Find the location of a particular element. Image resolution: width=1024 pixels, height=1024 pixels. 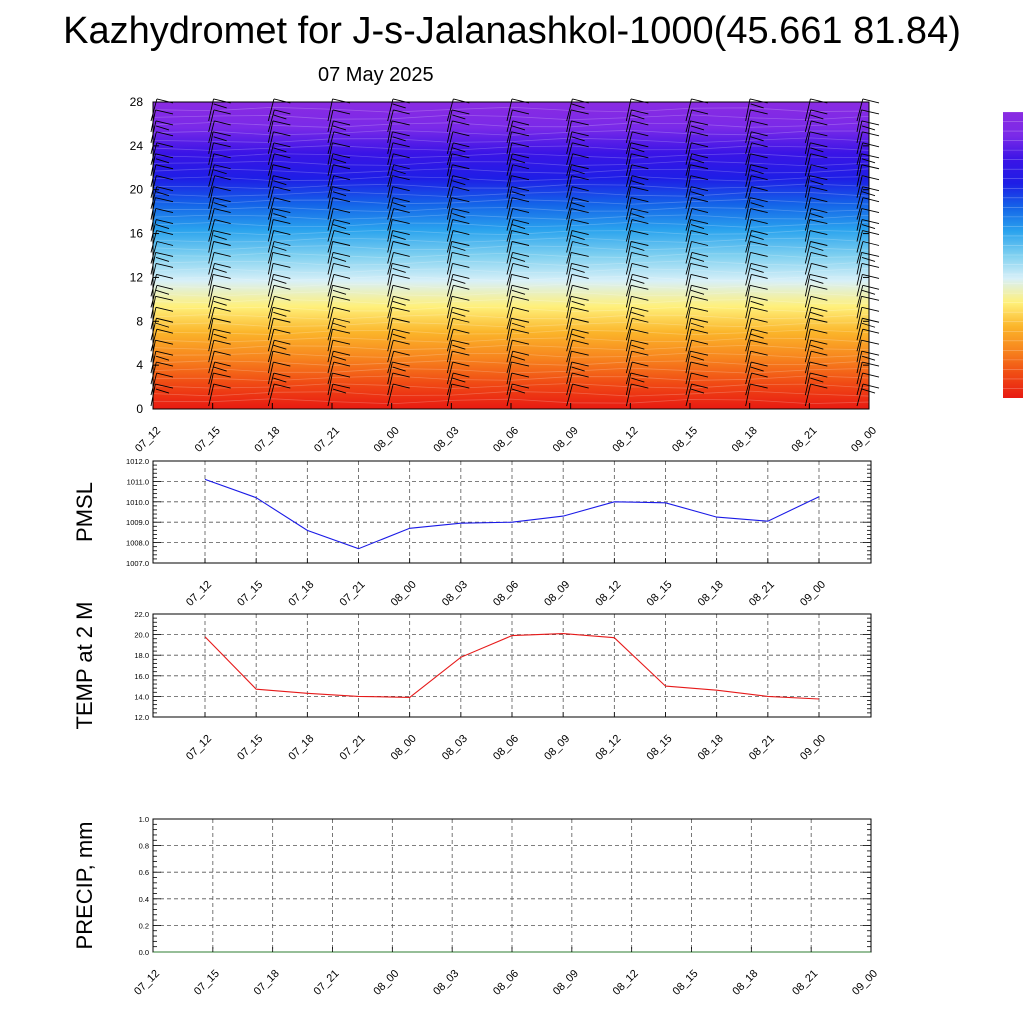

y-tick-label: 0.4 is located at coordinates (144, 899).